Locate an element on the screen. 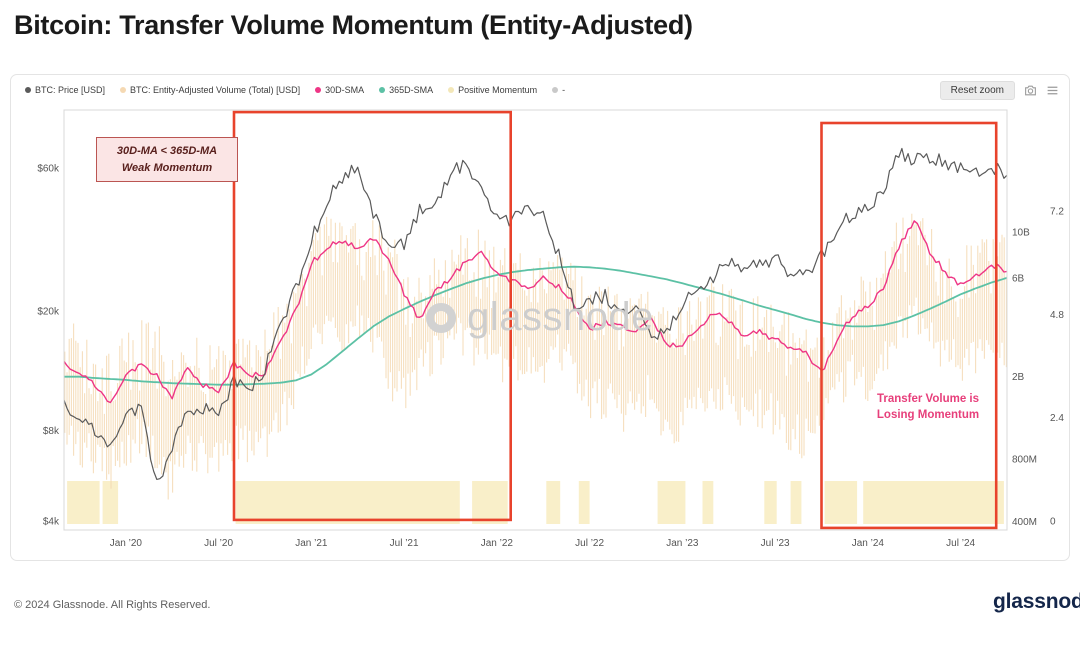  legend-label: 365D-SMA is located at coordinates (411, 90).